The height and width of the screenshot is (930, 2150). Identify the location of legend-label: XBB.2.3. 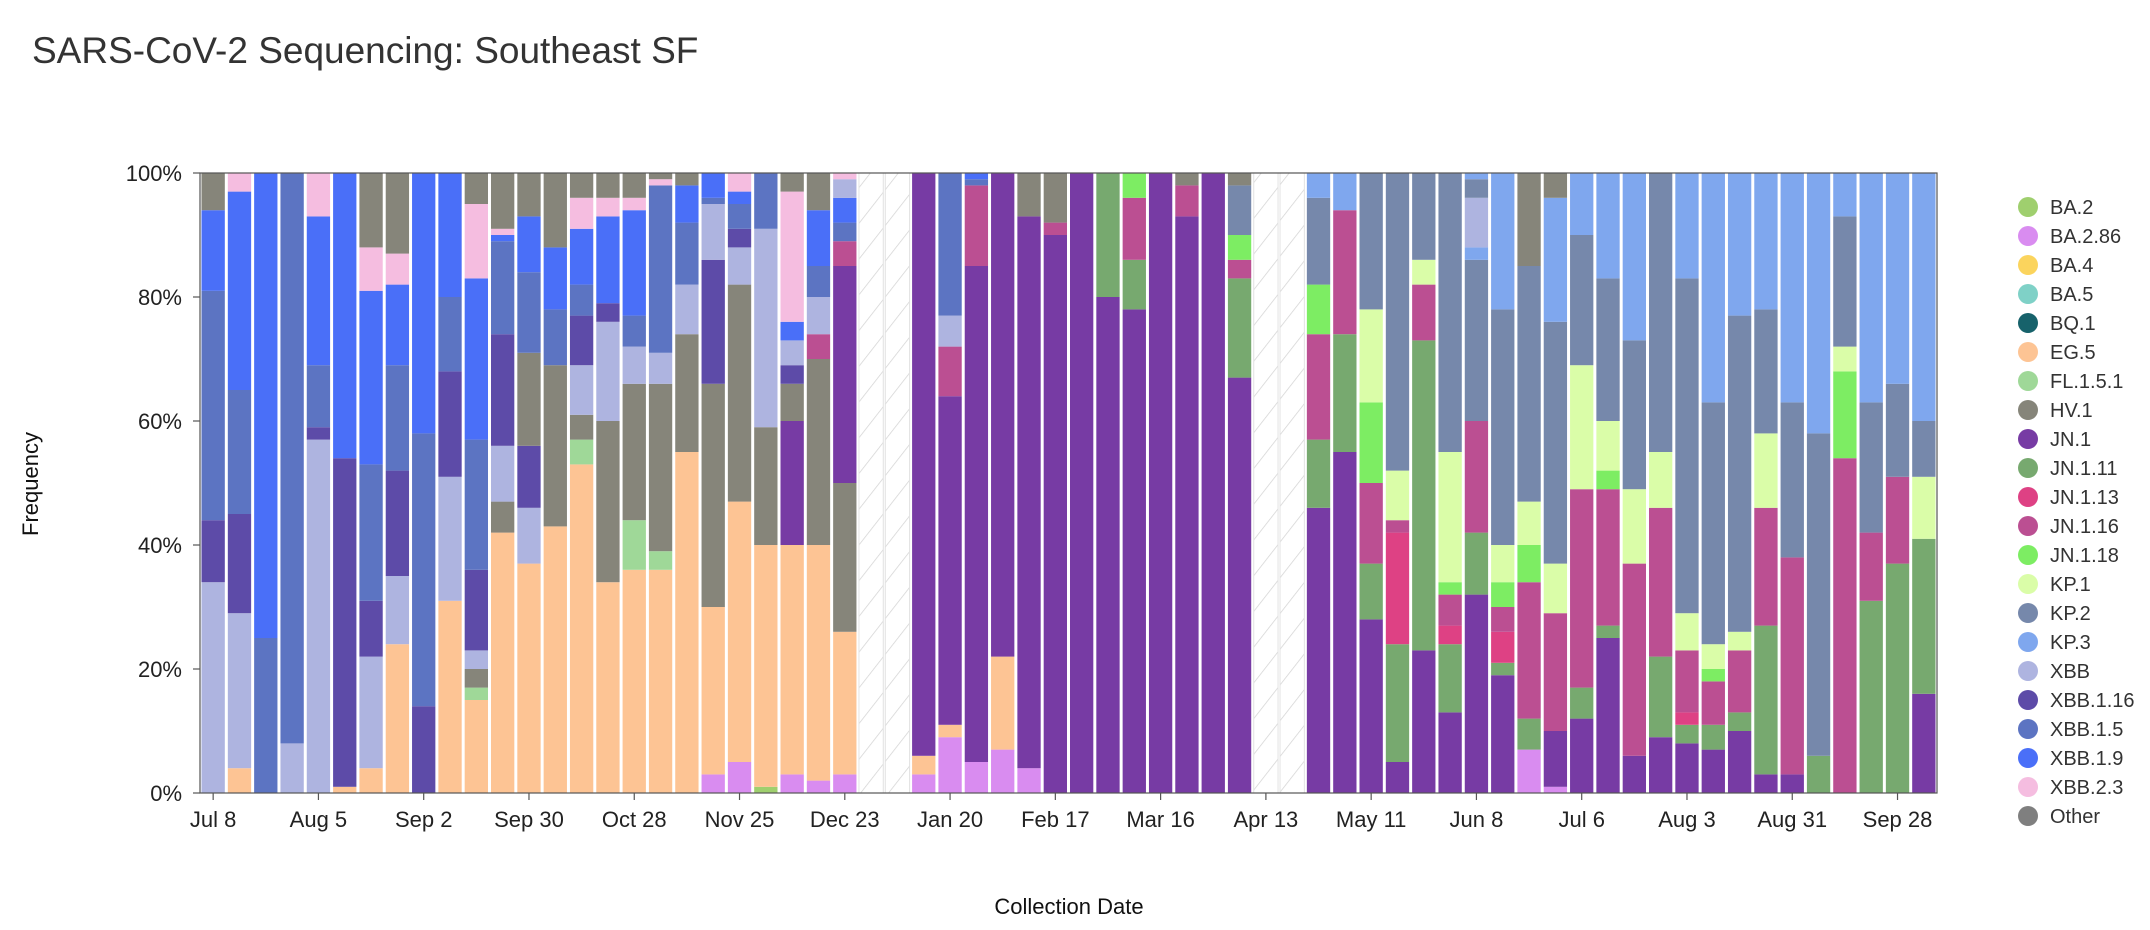
(2086, 788).